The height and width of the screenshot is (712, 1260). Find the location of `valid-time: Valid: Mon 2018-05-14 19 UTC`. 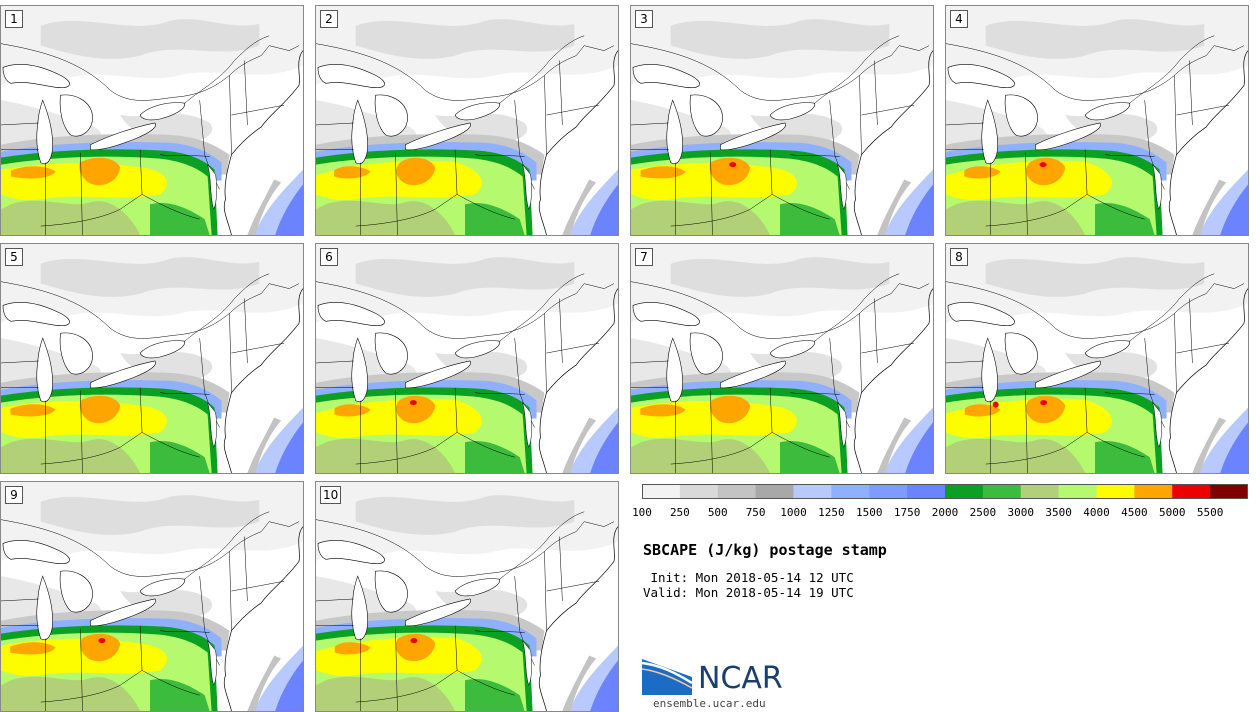

valid-time: Valid: Mon 2018-05-14 19 UTC is located at coordinates (748, 592).